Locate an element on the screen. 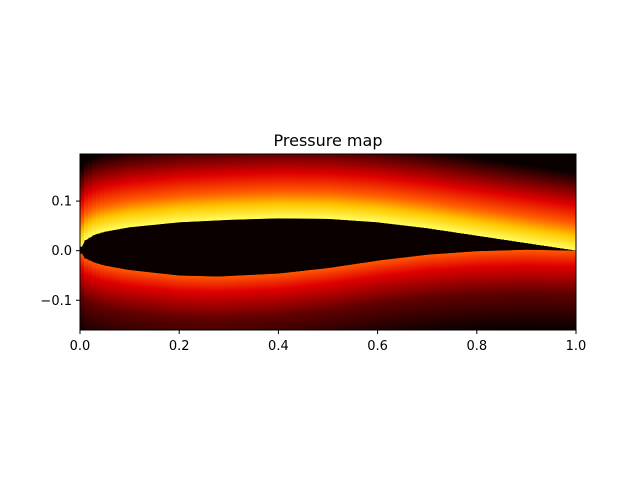 The height and width of the screenshot is (480, 640). x-tick-label: 1.0 is located at coordinates (576, 346).